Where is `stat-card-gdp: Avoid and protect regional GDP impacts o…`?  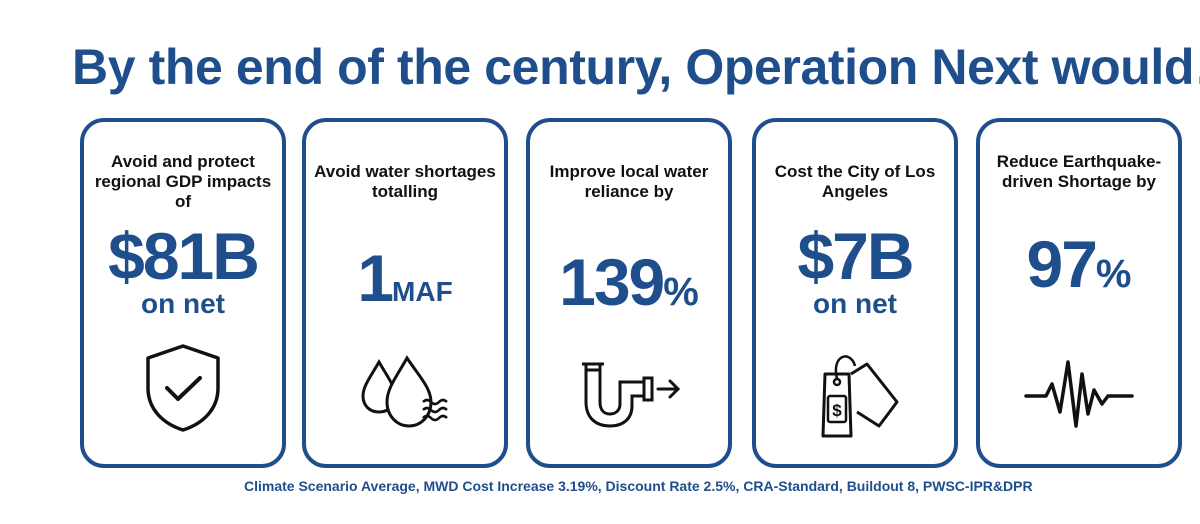
stat-card-gdp: Avoid and protect regional GDP impacts o… is located at coordinates (183, 293).